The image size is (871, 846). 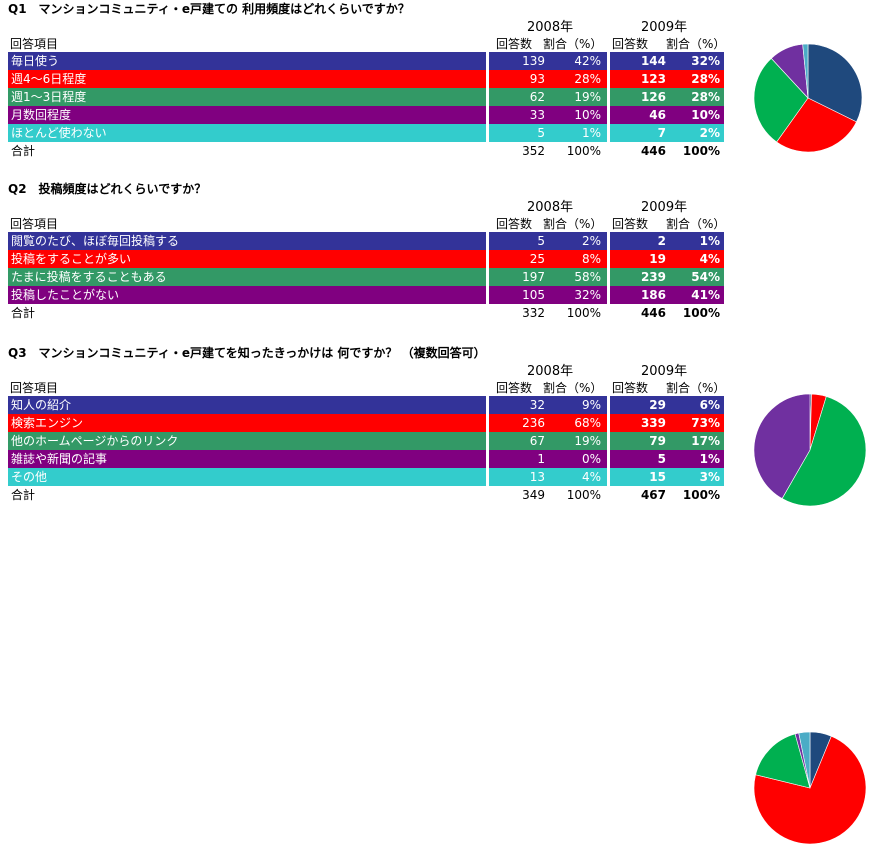 What do you see at coordinates (697, 405) in the screenshot?
I see `percent-2009: 6%` at bounding box center [697, 405].